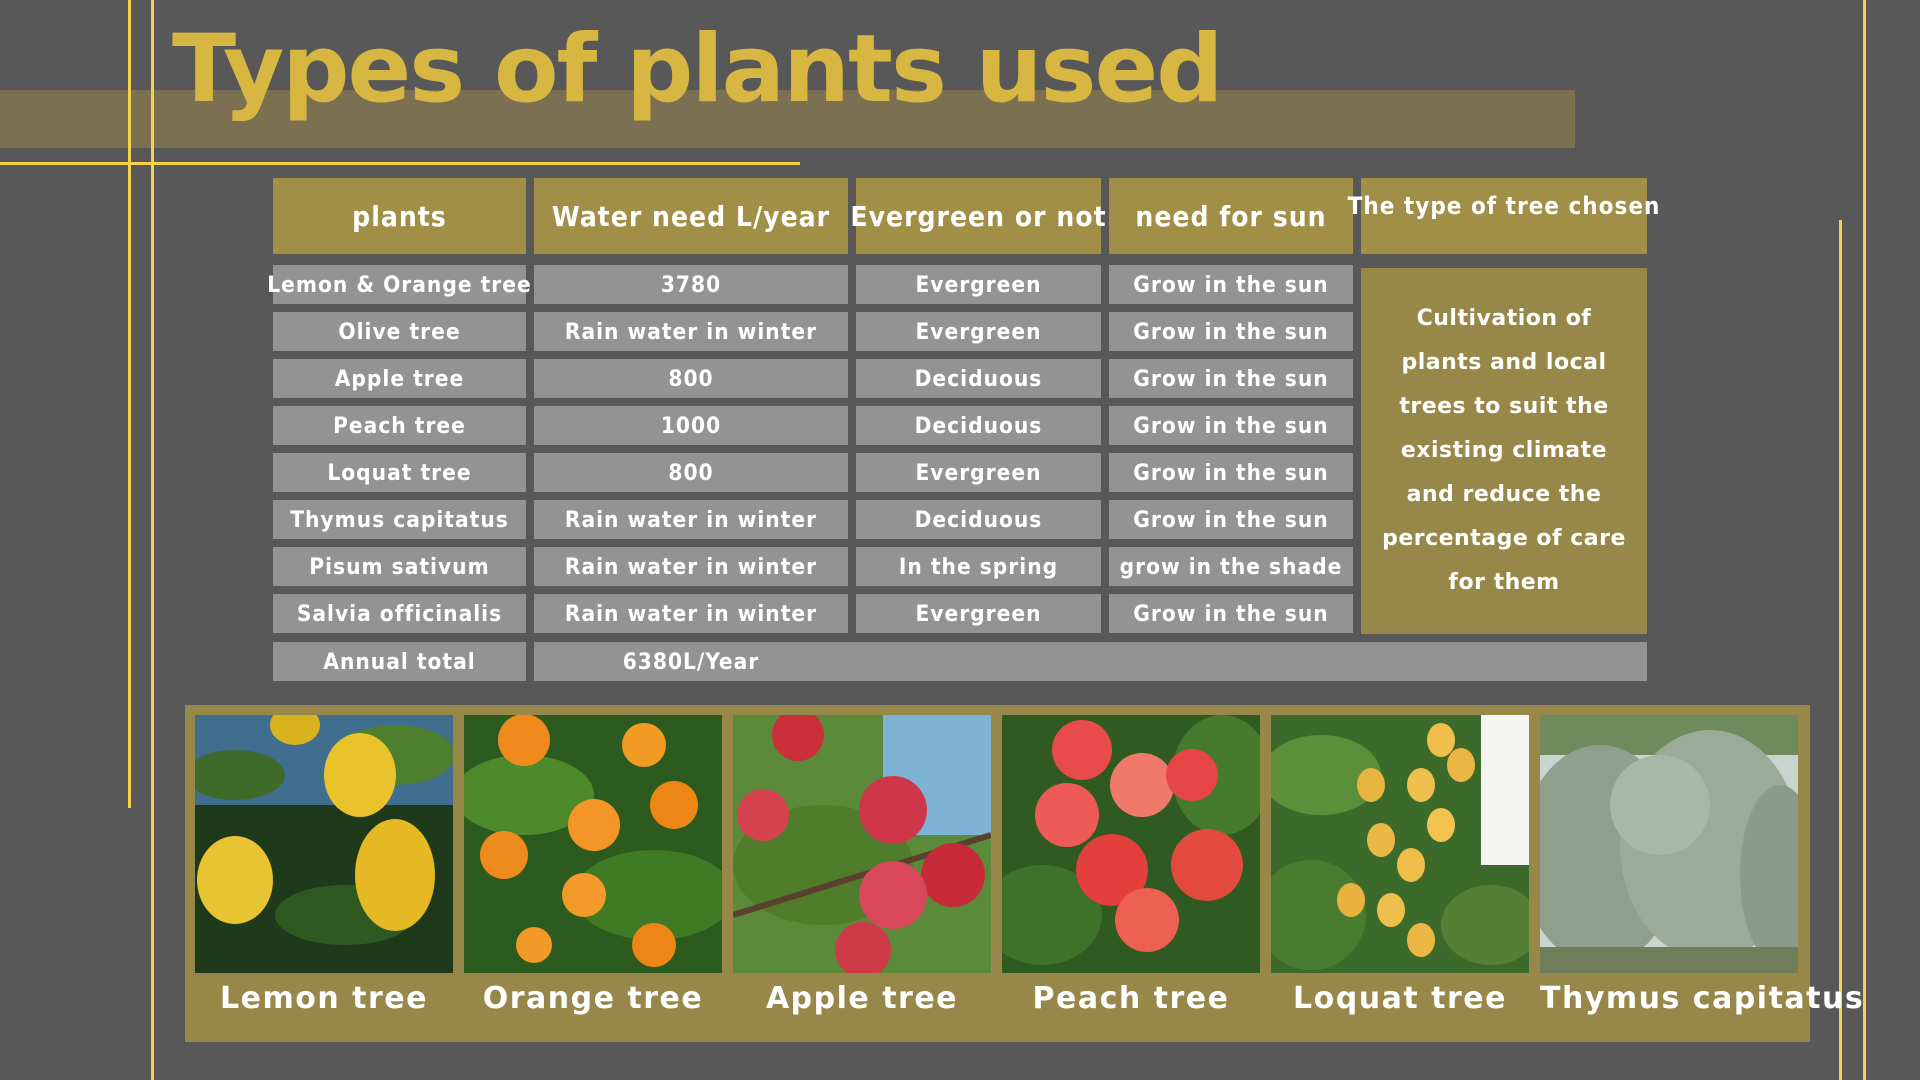 The height and width of the screenshot is (1080, 1920). Describe the element at coordinates (1400, 844) in the screenshot. I see `loquat-tree-photo` at that location.